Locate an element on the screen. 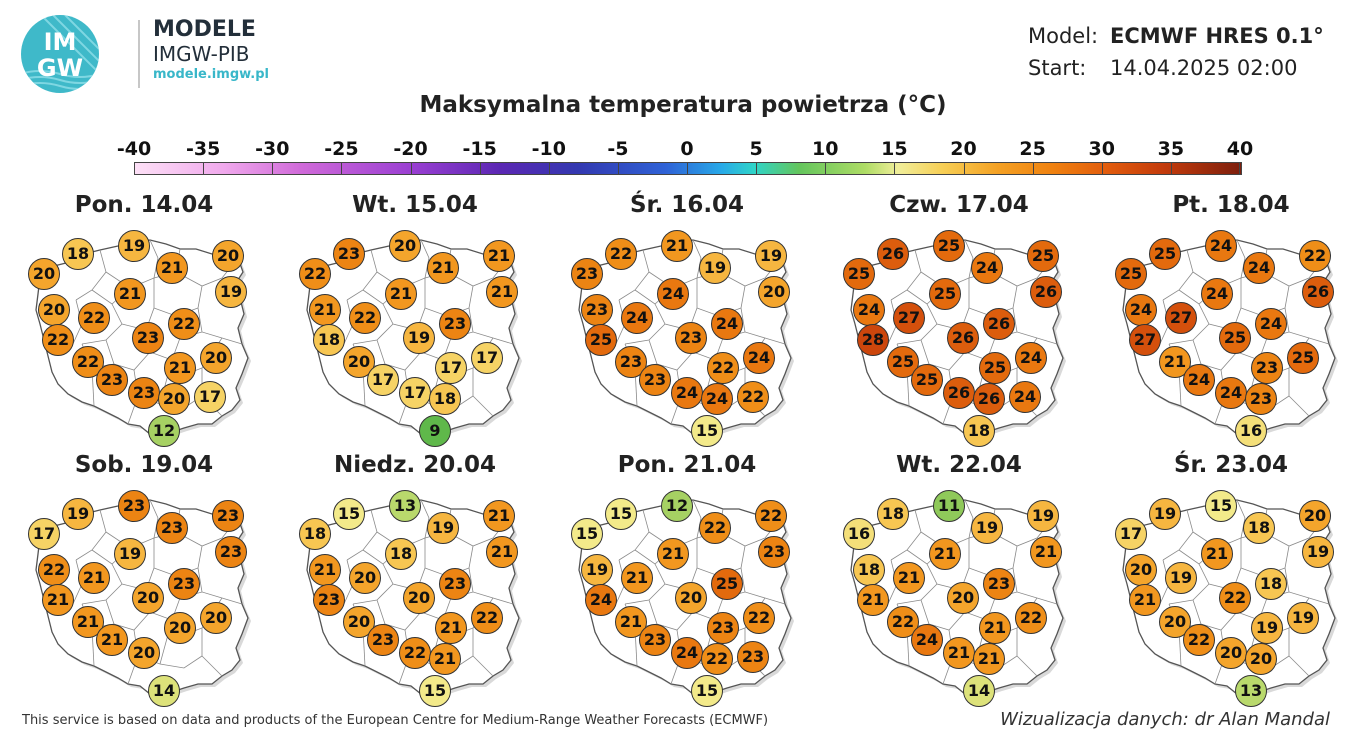 Image resolution: width=1366 pixels, height=747 pixels. scale-label: 5 is located at coordinates (756, 149).